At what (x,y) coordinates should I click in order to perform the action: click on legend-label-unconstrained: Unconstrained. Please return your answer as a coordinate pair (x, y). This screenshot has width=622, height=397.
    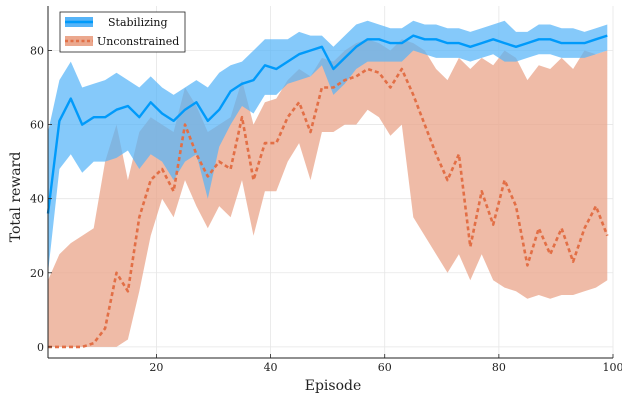
    Looking at the image, I should click on (138, 41).